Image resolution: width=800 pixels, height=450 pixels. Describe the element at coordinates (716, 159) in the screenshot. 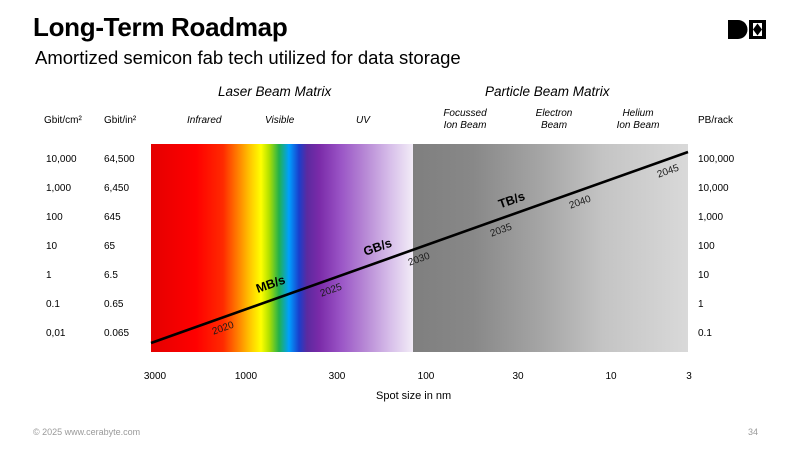

I see `pb-rack-tick-0: 100,000` at that location.